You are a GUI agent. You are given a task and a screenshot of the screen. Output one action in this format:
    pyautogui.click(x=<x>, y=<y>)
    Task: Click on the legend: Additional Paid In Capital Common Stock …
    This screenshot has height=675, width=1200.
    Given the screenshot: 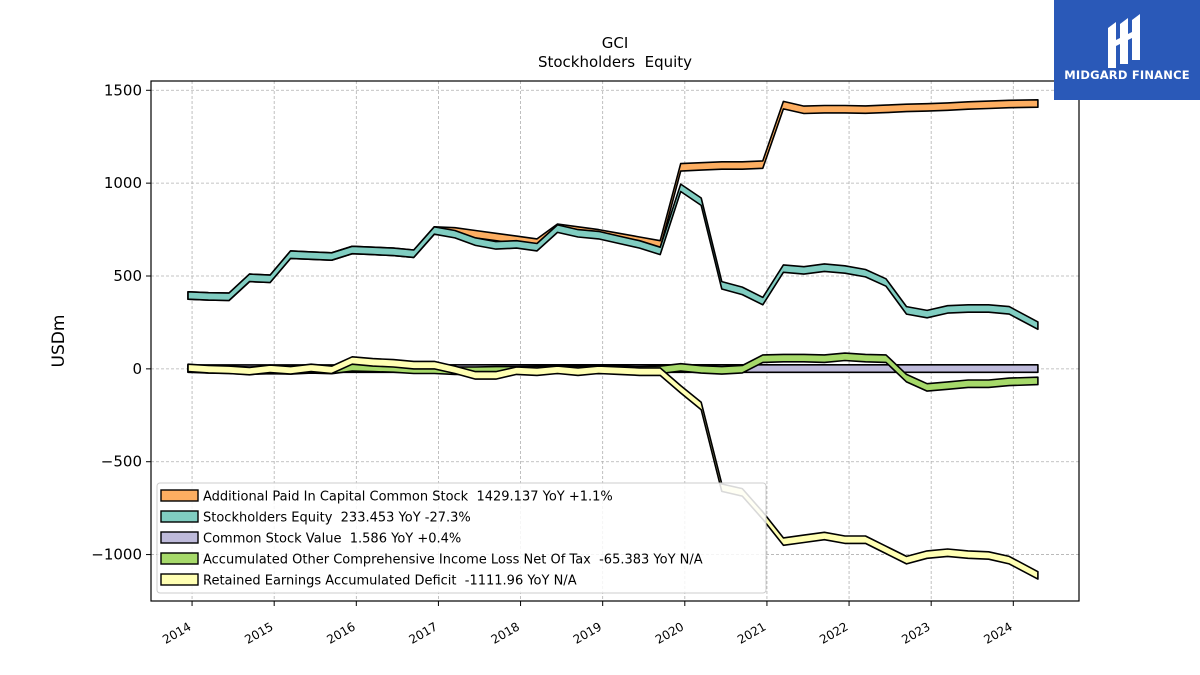 What is the action you would take?
    pyautogui.click(x=461, y=538)
    